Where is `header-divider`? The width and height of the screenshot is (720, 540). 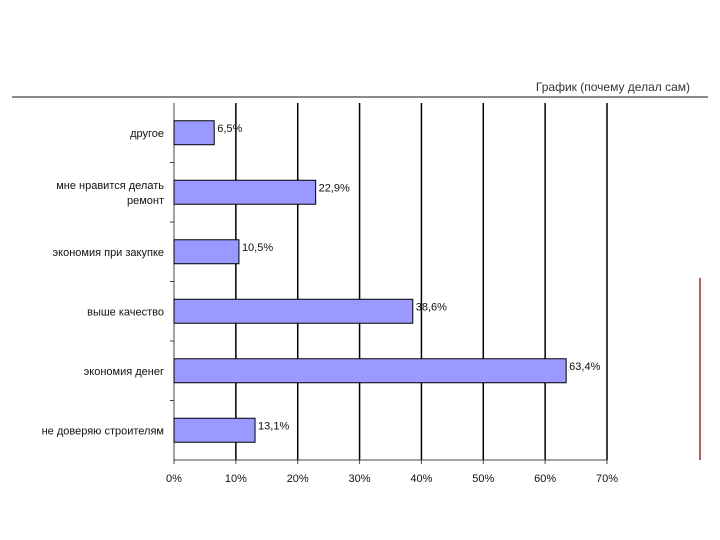
header-divider is located at coordinates (360, 97).